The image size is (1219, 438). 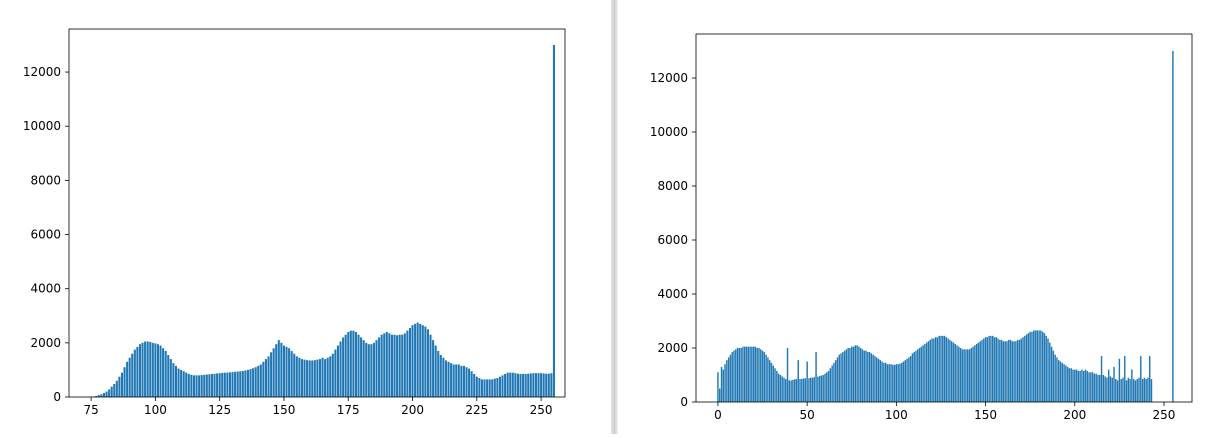 I want to click on y-tick-label: 4000, so click(x=45, y=289).